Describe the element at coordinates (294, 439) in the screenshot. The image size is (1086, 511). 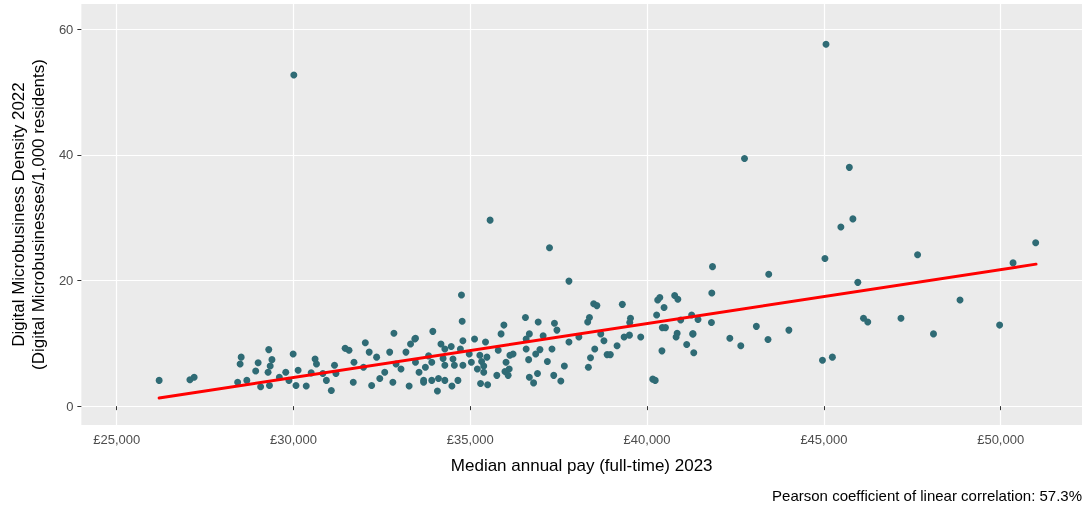
I see `x-tick-label: £30,000` at that location.